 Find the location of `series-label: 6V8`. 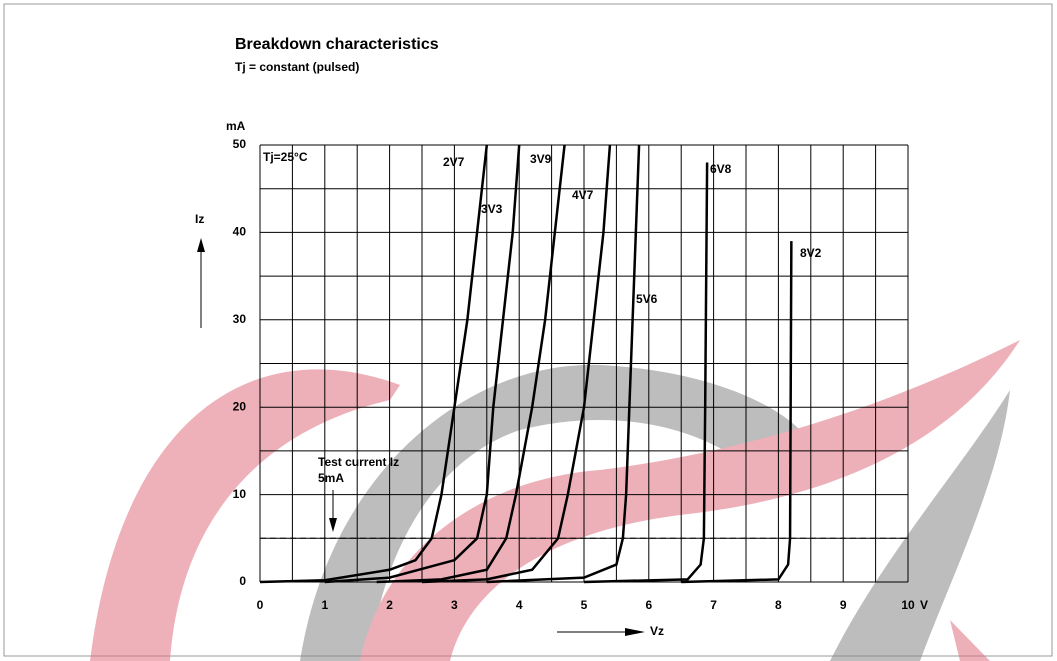

series-label: 6V8 is located at coordinates (721, 169).